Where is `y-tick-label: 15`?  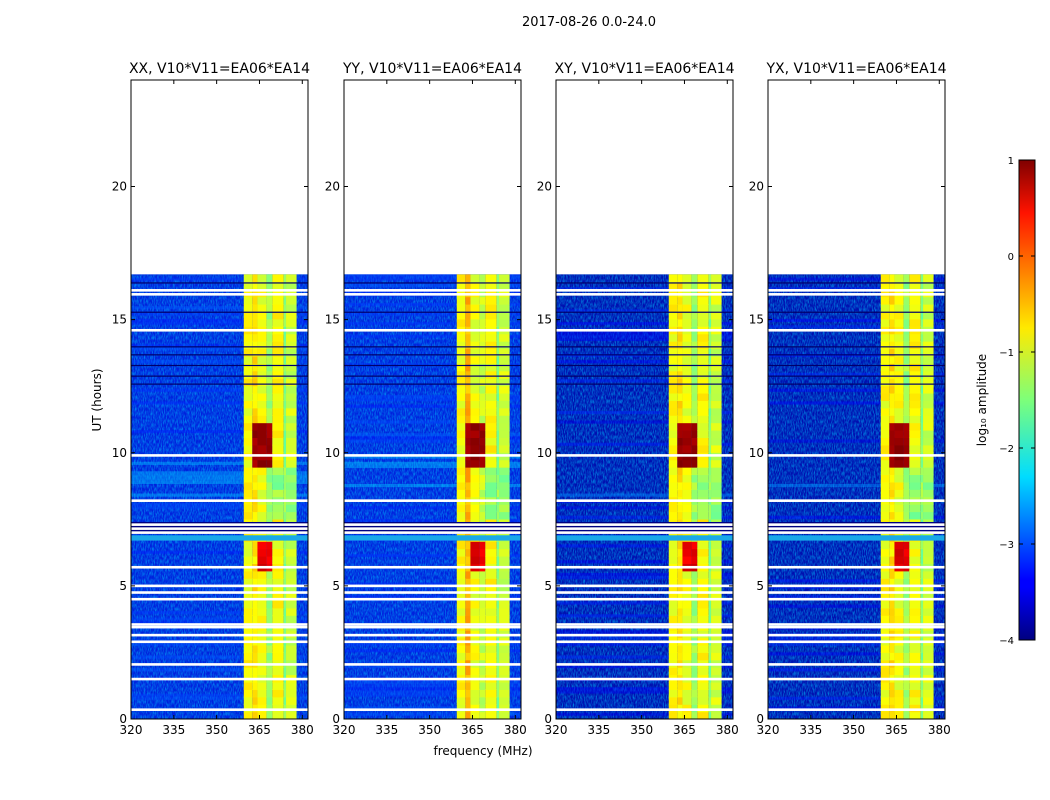 y-tick-label: 15 is located at coordinates (332, 320).